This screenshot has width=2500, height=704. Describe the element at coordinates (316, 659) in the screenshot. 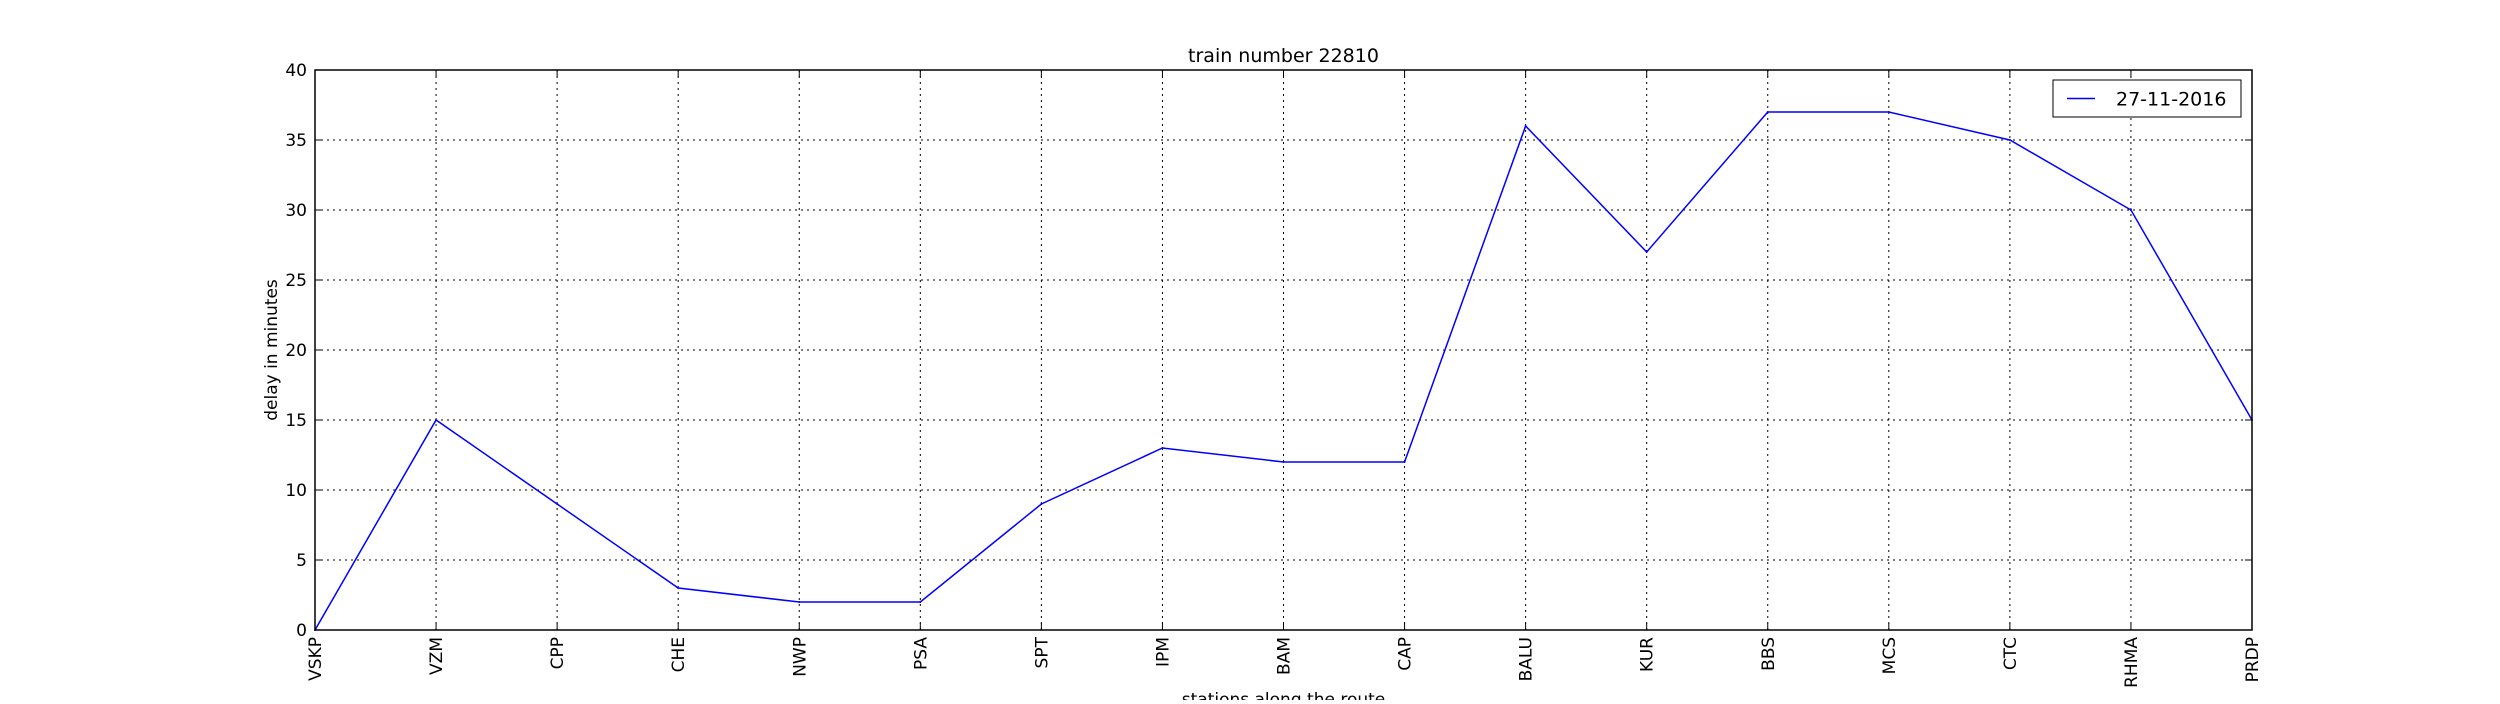

I see `x-tick-label: VSKP` at that location.